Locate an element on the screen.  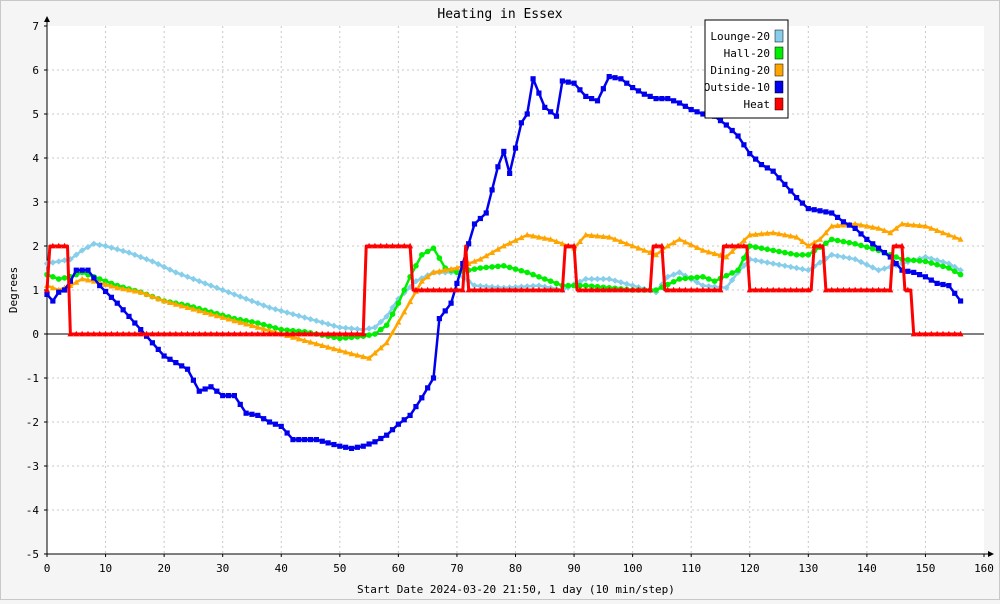
legend-label: Lounge-20 is located at coordinates (740, 36).